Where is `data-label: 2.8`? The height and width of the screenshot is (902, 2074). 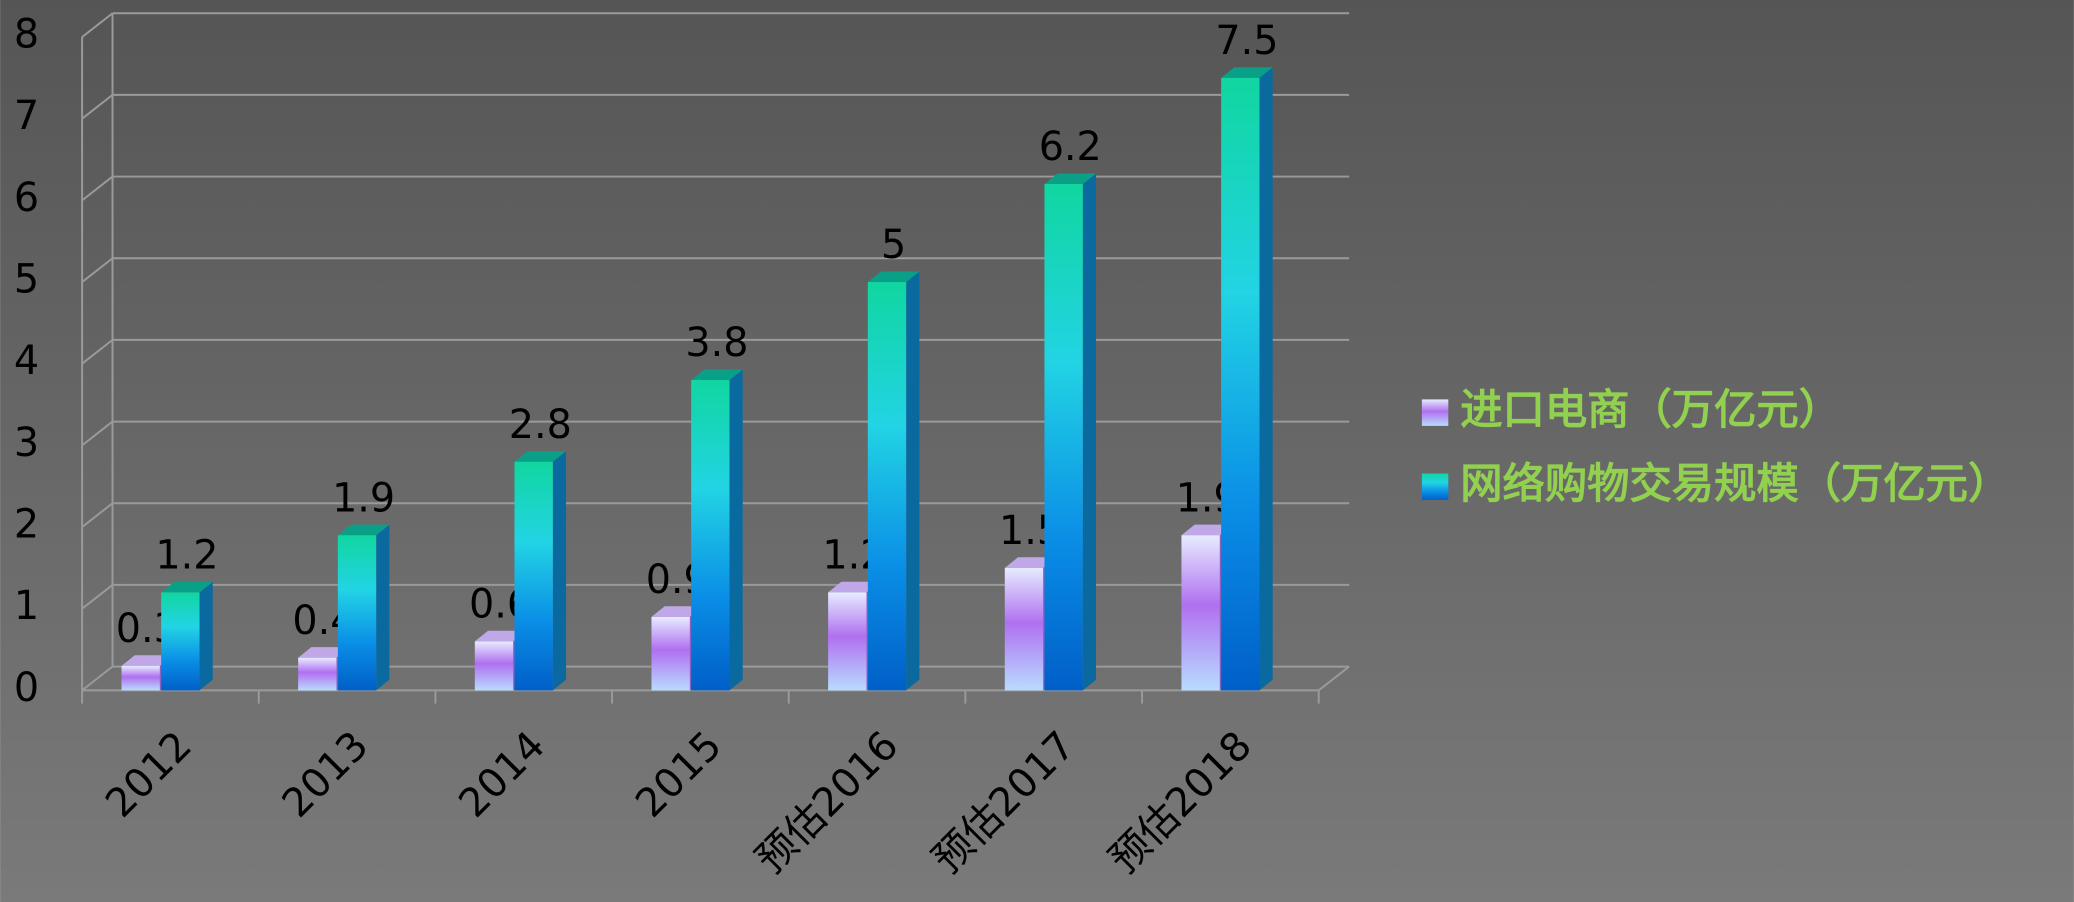
data-label: 2.8 is located at coordinates (540, 425).